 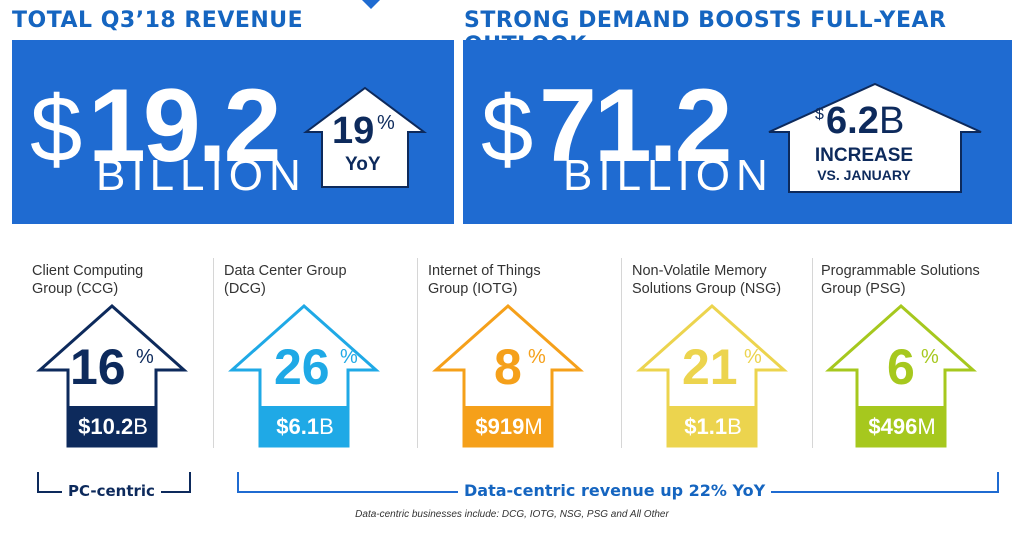 I want to click on revenue-growth-arrow-icon, so click(x=365, y=137).